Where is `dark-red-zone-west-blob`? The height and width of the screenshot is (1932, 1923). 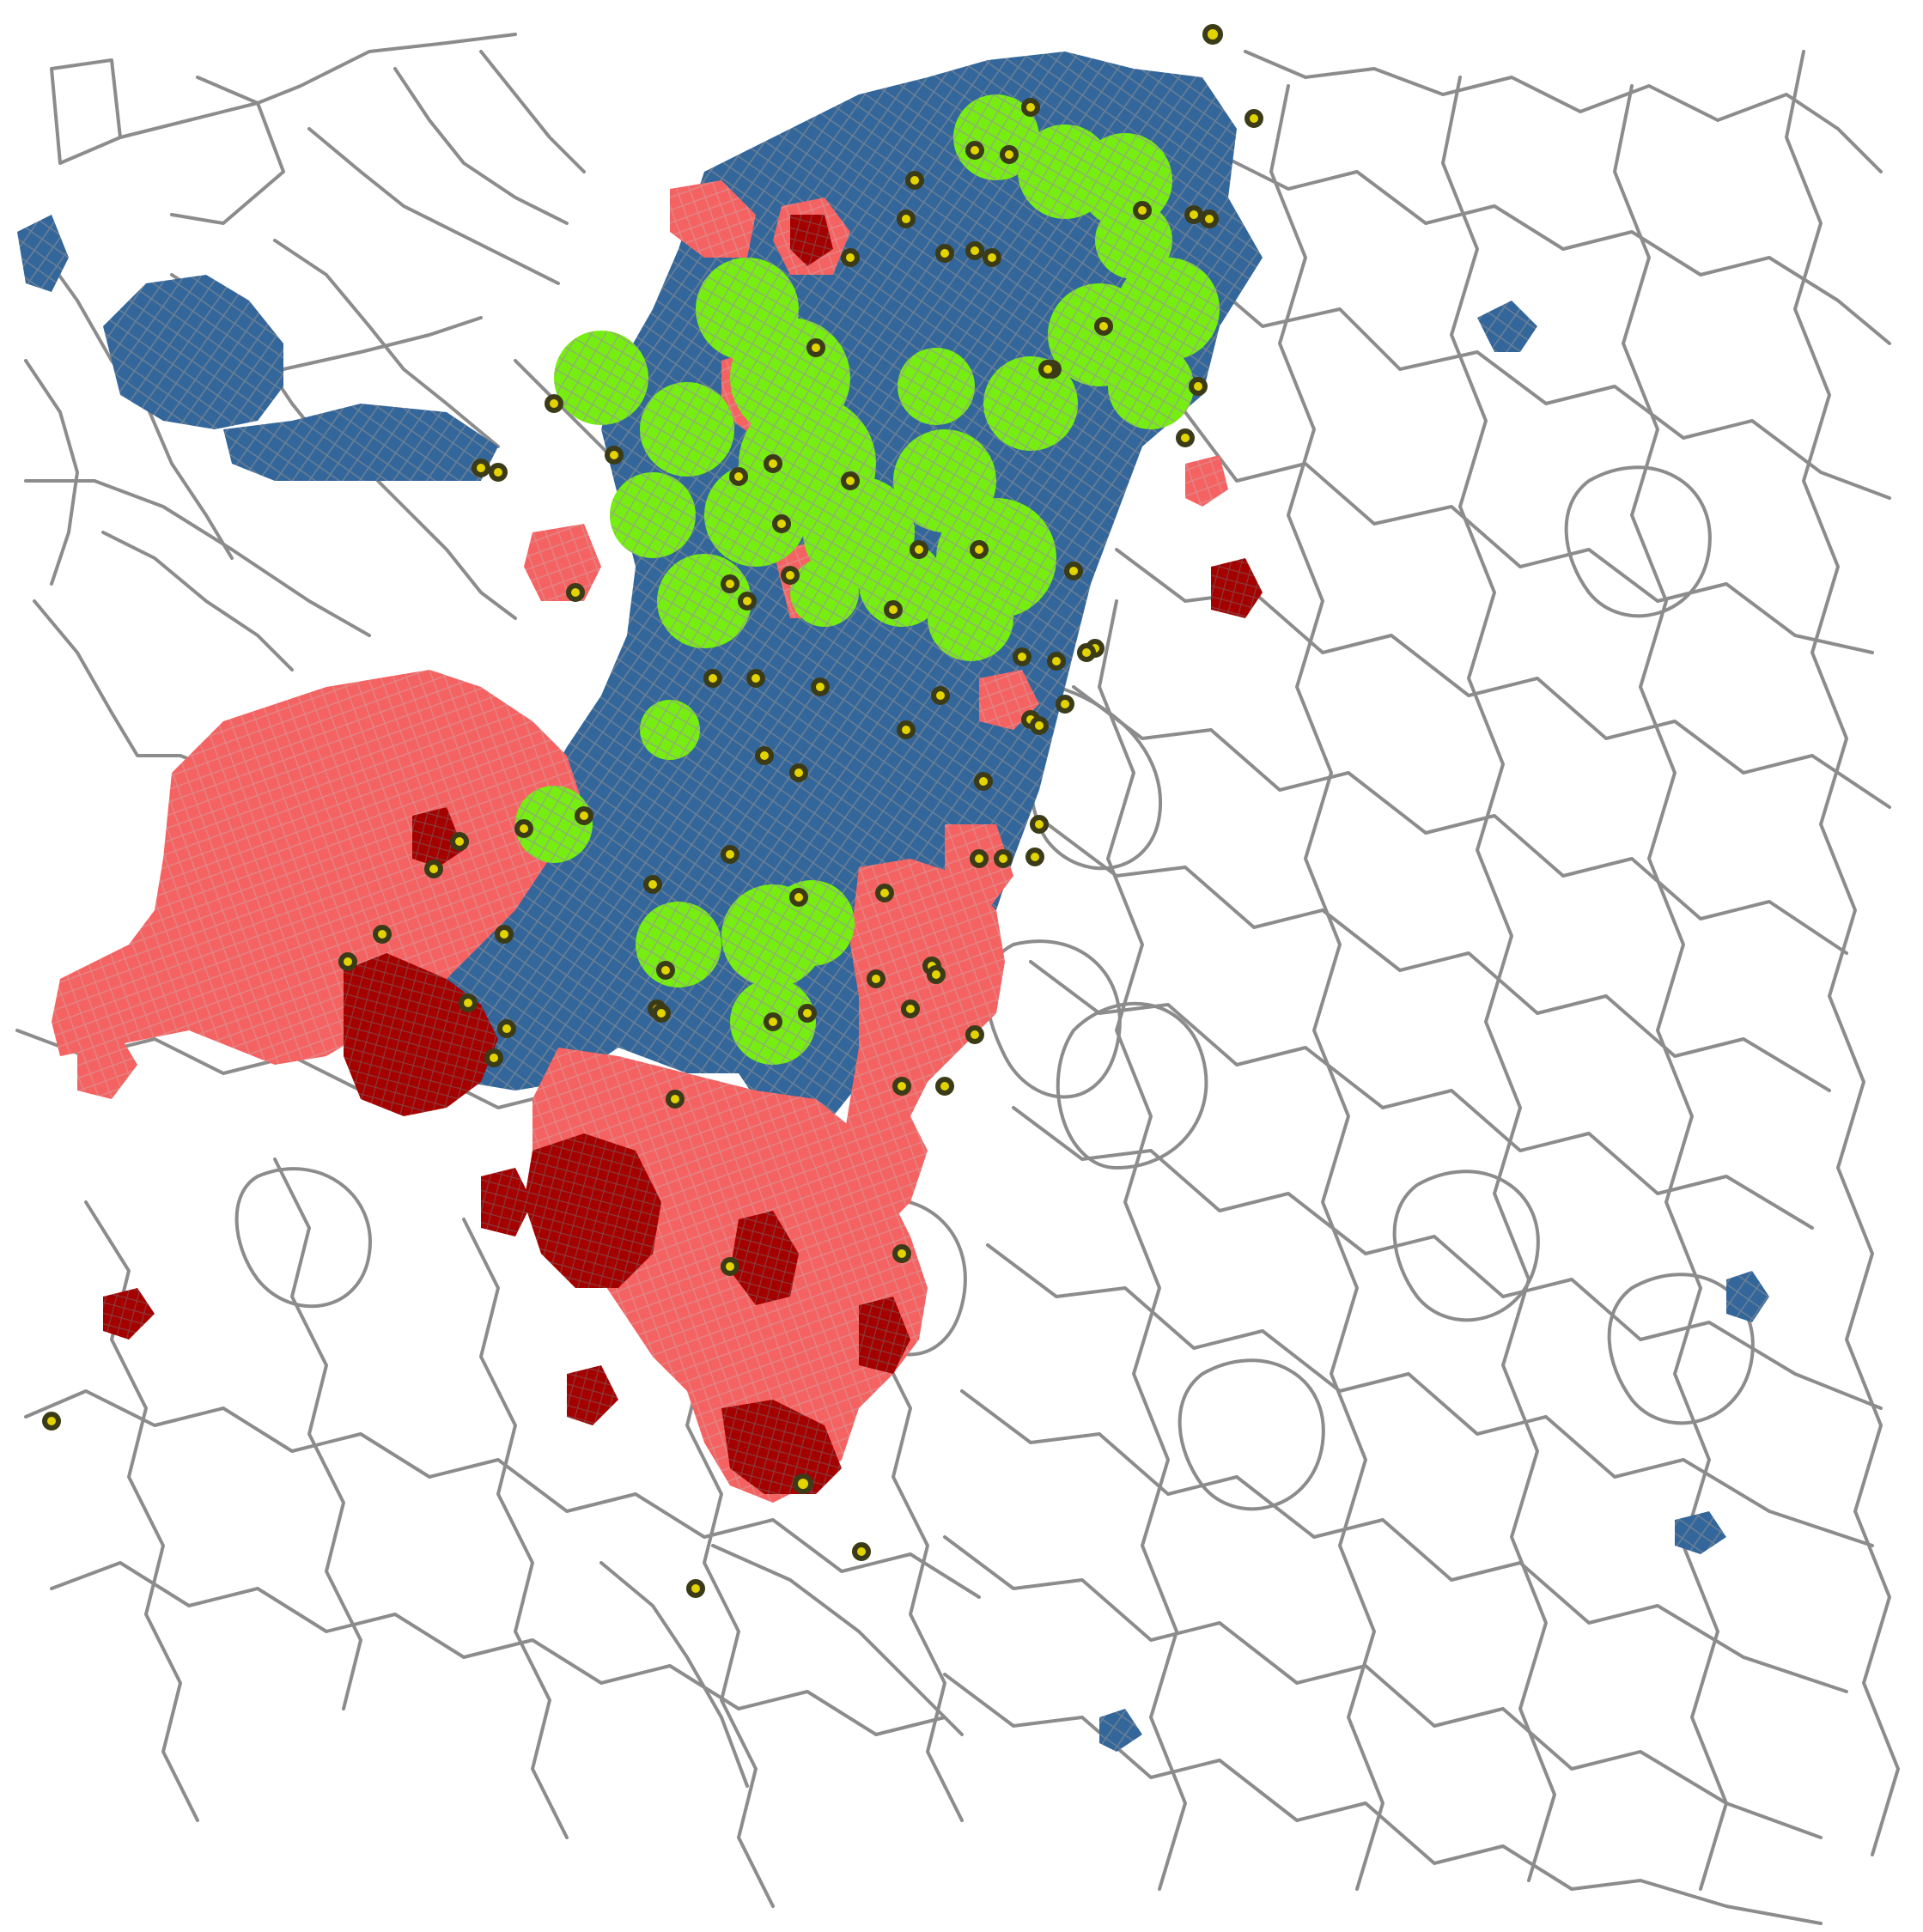
dark-red-zone-west-blob is located at coordinates (421, 1034).